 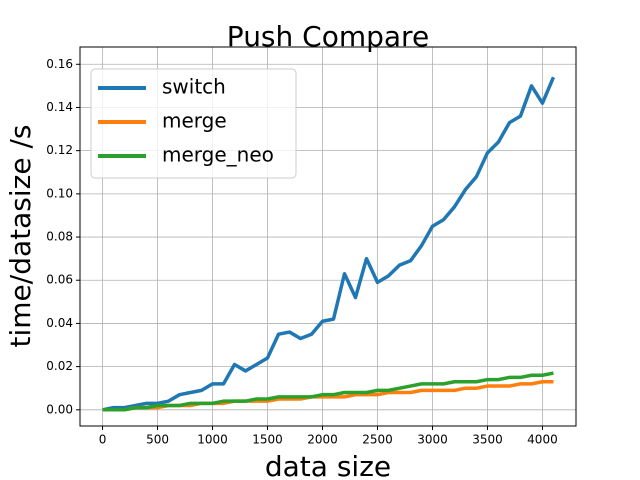 I want to click on x-tick-label: 2500, so click(x=377, y=440).